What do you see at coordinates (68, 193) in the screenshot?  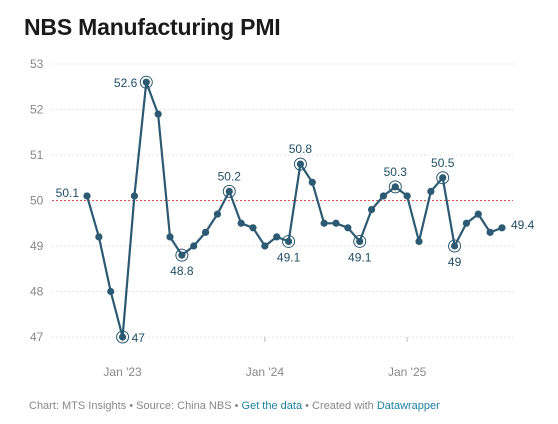 I see `data-label: 50.1` at bounding box center [68, 193].